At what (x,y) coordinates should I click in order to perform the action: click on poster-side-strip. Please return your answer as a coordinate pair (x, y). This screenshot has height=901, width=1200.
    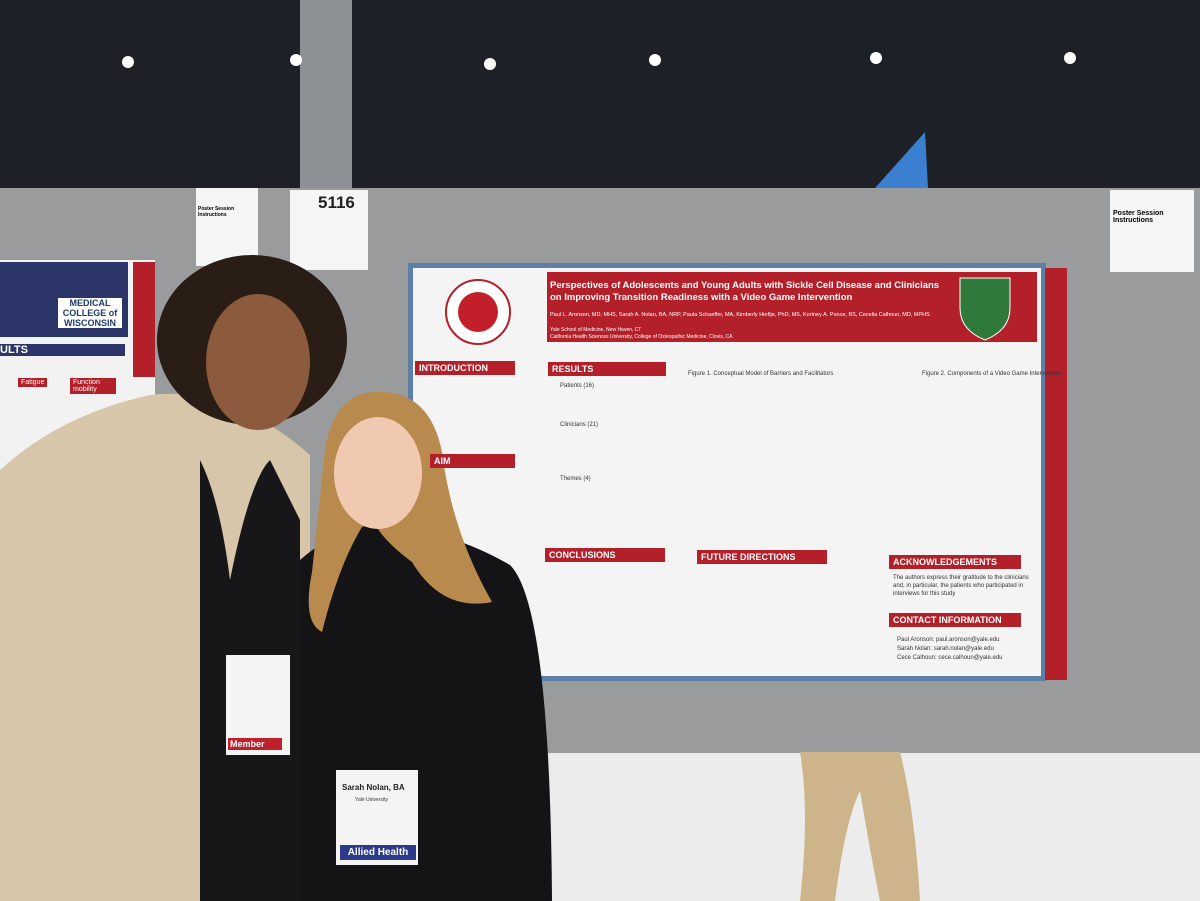
    Looking at the image, I should click on (1056, 474).